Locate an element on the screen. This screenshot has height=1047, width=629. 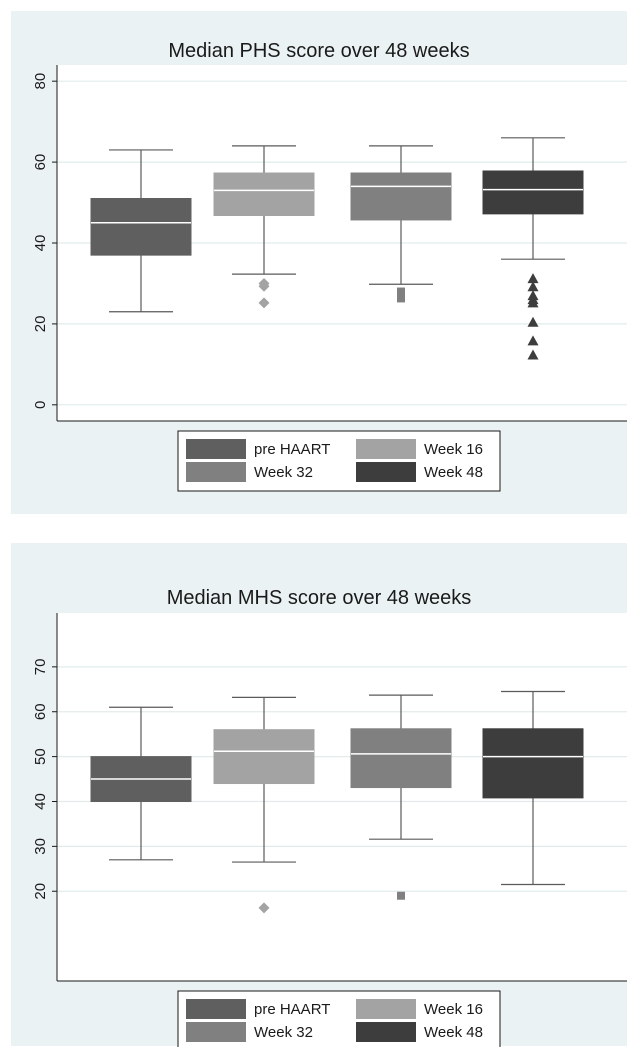
y-tick-label: 50 is located at coordinates (40, 756).